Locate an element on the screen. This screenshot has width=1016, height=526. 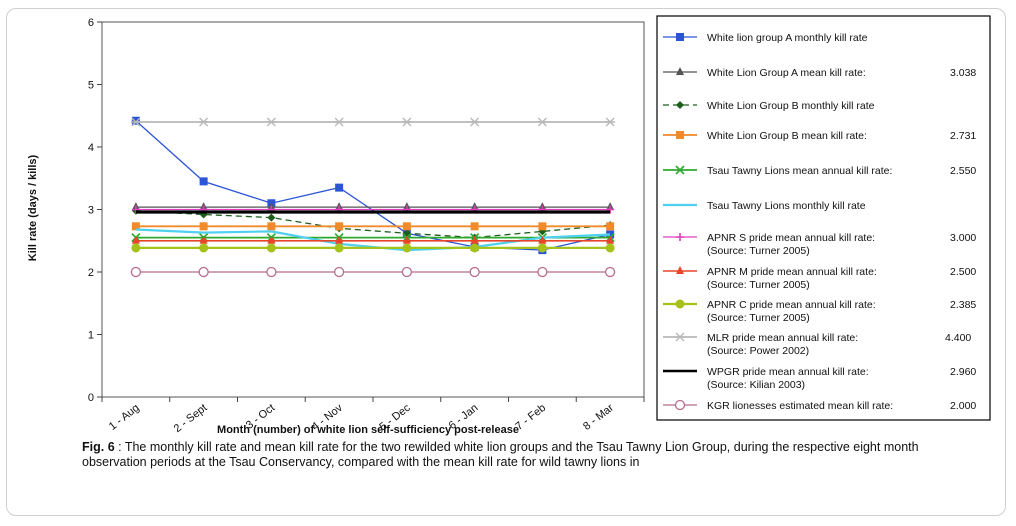
legend-label: APNR C pride mean annual kill rate: is located at coordinates (791, 305).